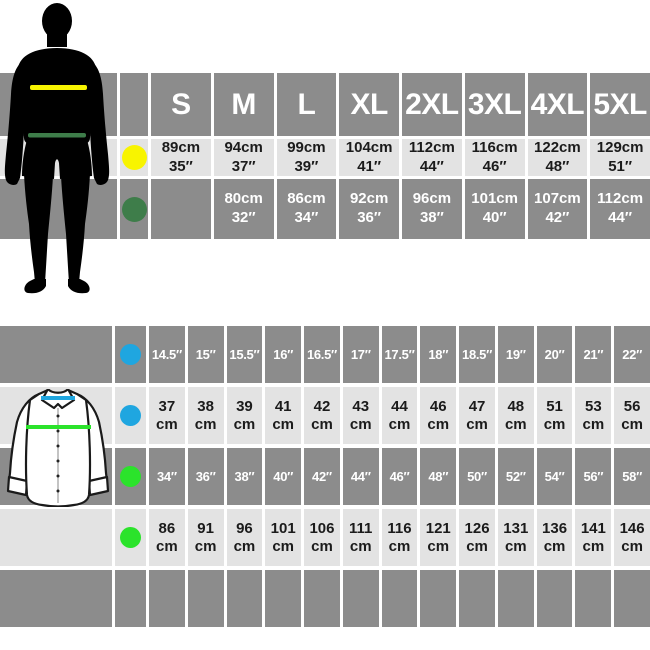  Describe the element at coordinates (557, 157) in the screenshot. I see `measurement-cell: 122cm 48″` at that location.